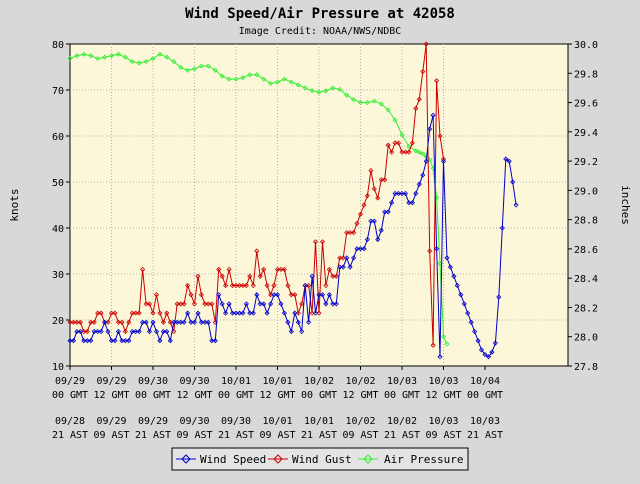 This screenshot has height=484, width=640. Describe the element at coordinates (58, 91) in the screenshot. I see `left-tick-label: 70` at that location.